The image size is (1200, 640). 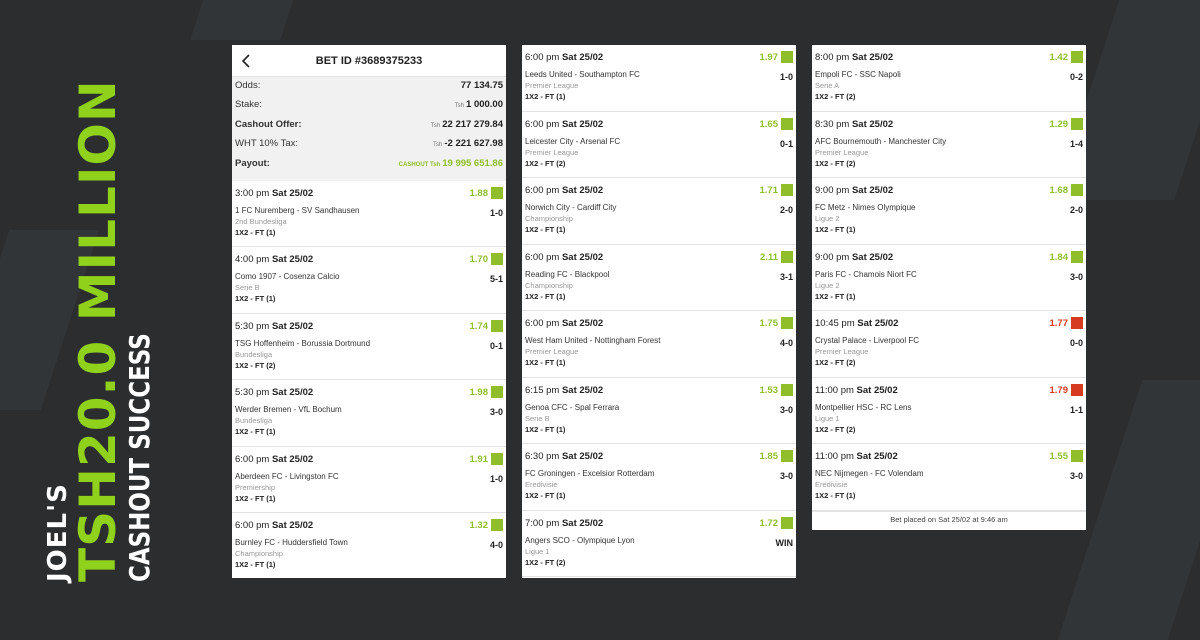 What do you see at coordinates (369, 260) in the screenshot?
I see `match-time: 4:00 pm Sat 25/02` at bounding box center [369, 260].